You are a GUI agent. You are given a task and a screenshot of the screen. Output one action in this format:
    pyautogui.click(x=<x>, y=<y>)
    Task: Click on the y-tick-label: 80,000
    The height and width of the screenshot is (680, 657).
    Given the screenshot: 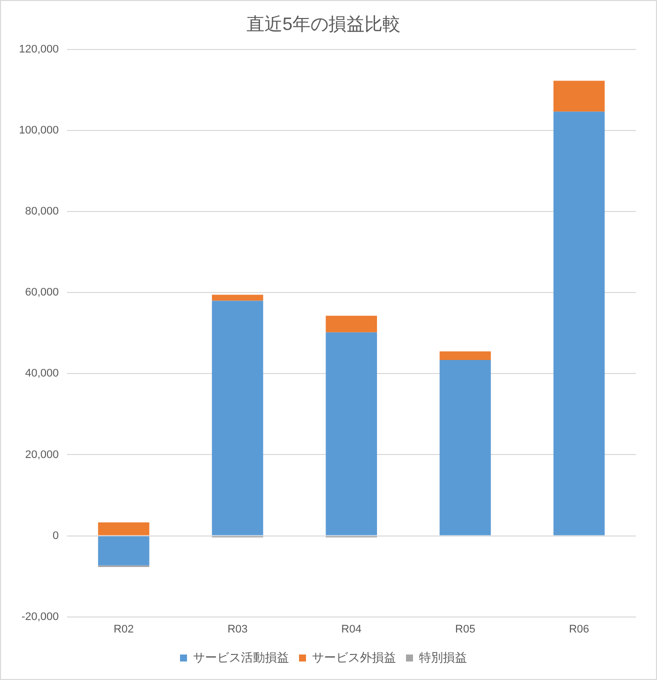 What is the action you would take?
    pyautogui.click(x=42, y=212)
    